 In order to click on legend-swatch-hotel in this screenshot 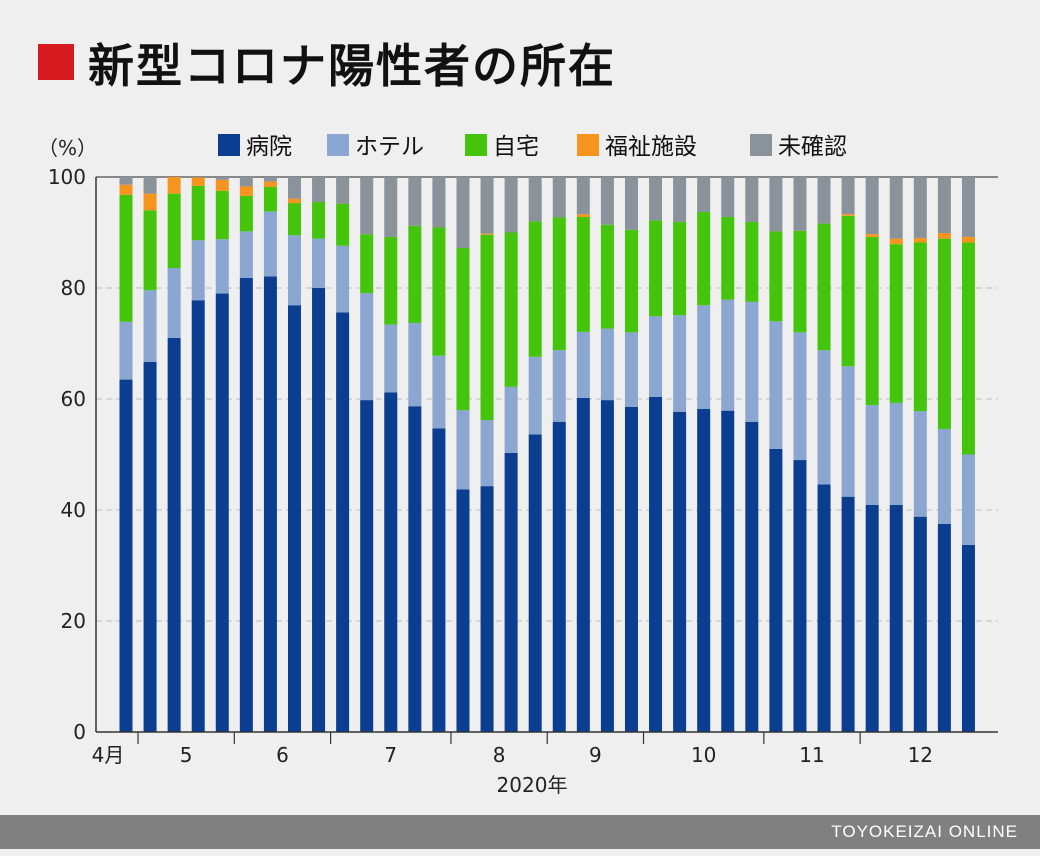, I will do `click(338, 145)`.